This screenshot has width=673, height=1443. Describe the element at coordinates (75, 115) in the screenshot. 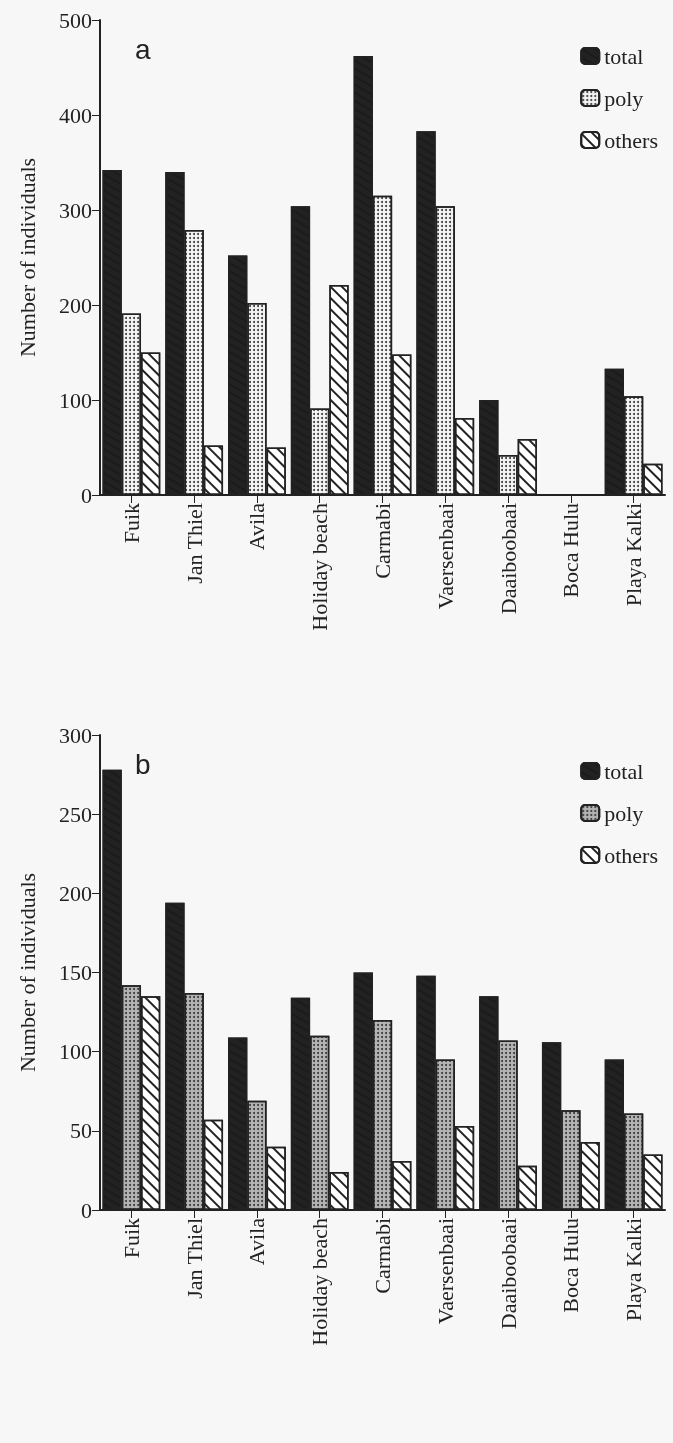

I see `y-tick-label: 400` at that location.